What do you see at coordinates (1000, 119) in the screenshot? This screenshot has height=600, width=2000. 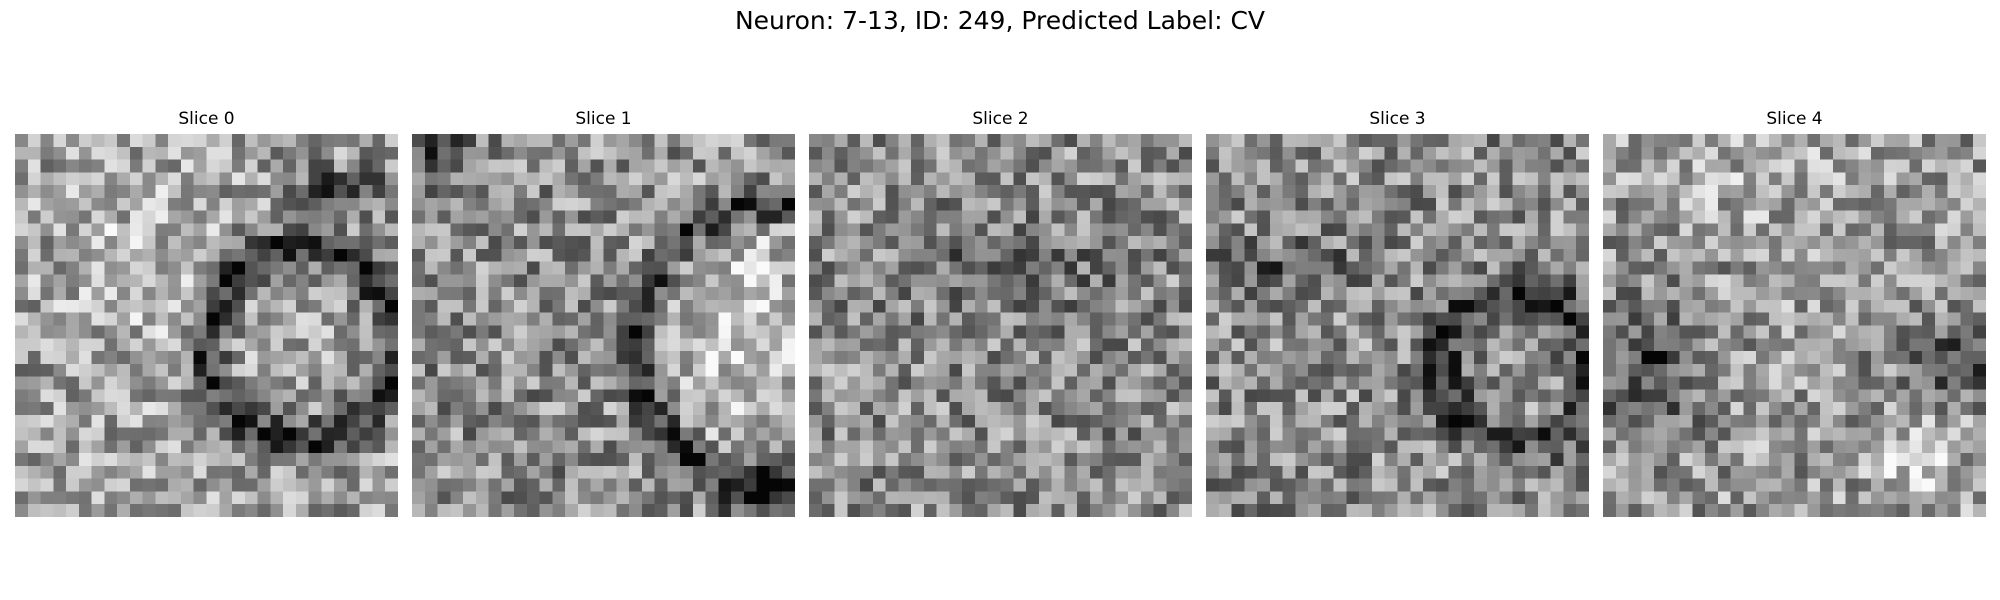 I see `slice-title-2: Slice 2` at bounding box center [1000, 119].